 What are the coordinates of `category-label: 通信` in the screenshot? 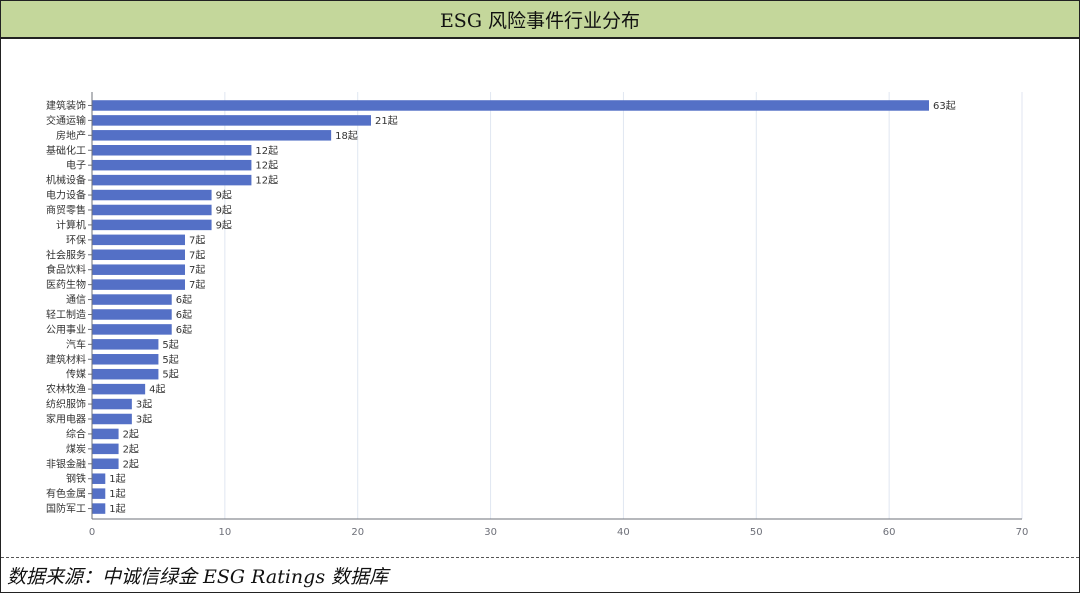 It's located at (76, 300).